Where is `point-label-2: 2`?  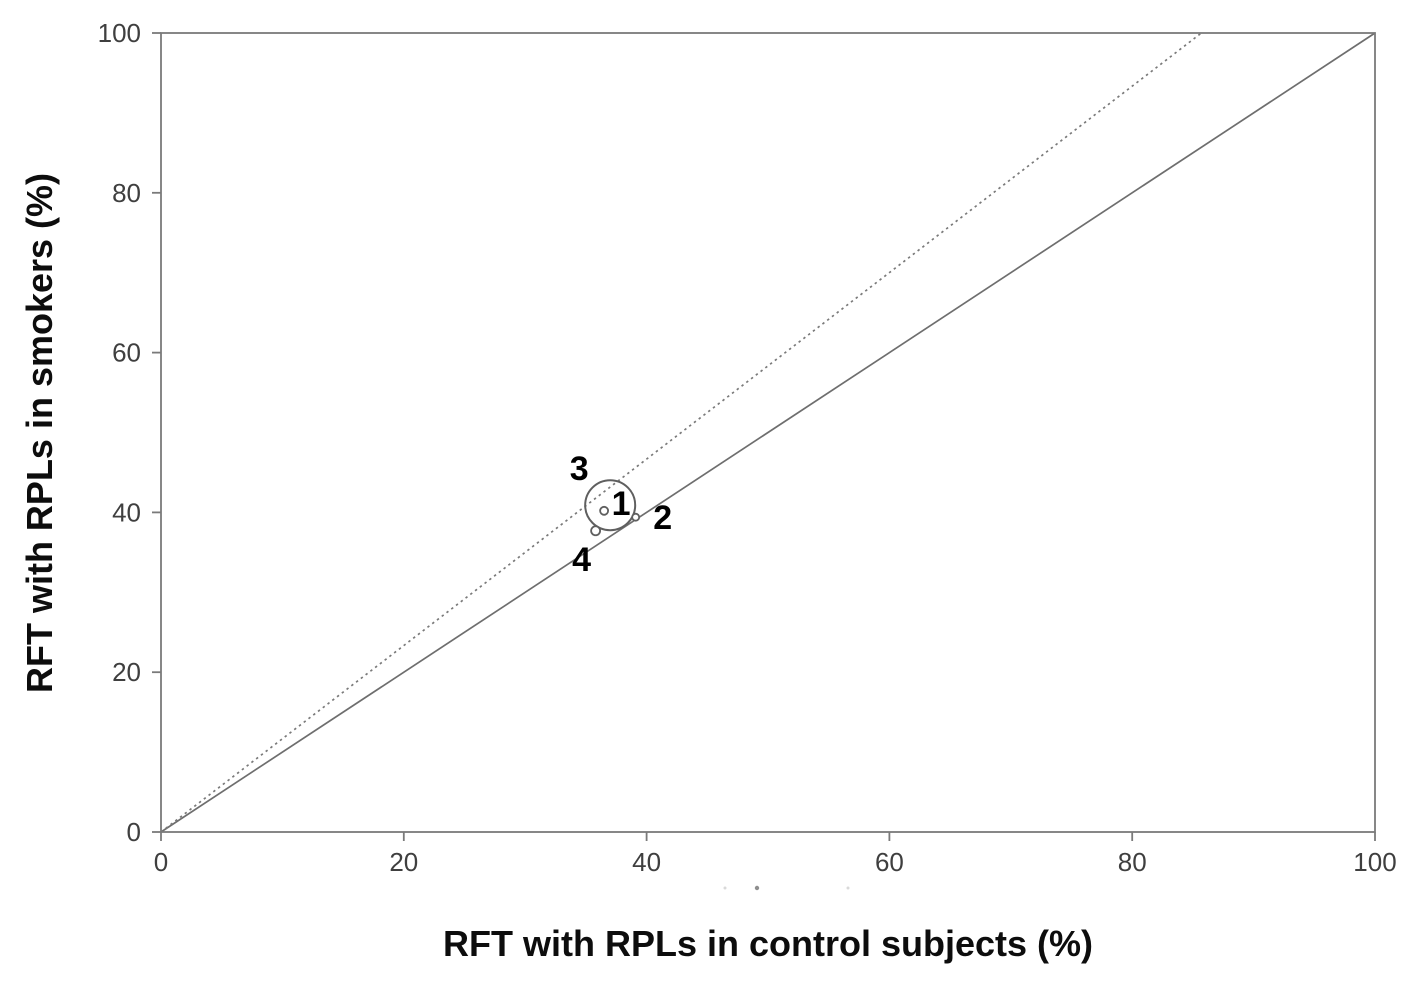 point-label-2: 2 is located at coordinates (662, 518).